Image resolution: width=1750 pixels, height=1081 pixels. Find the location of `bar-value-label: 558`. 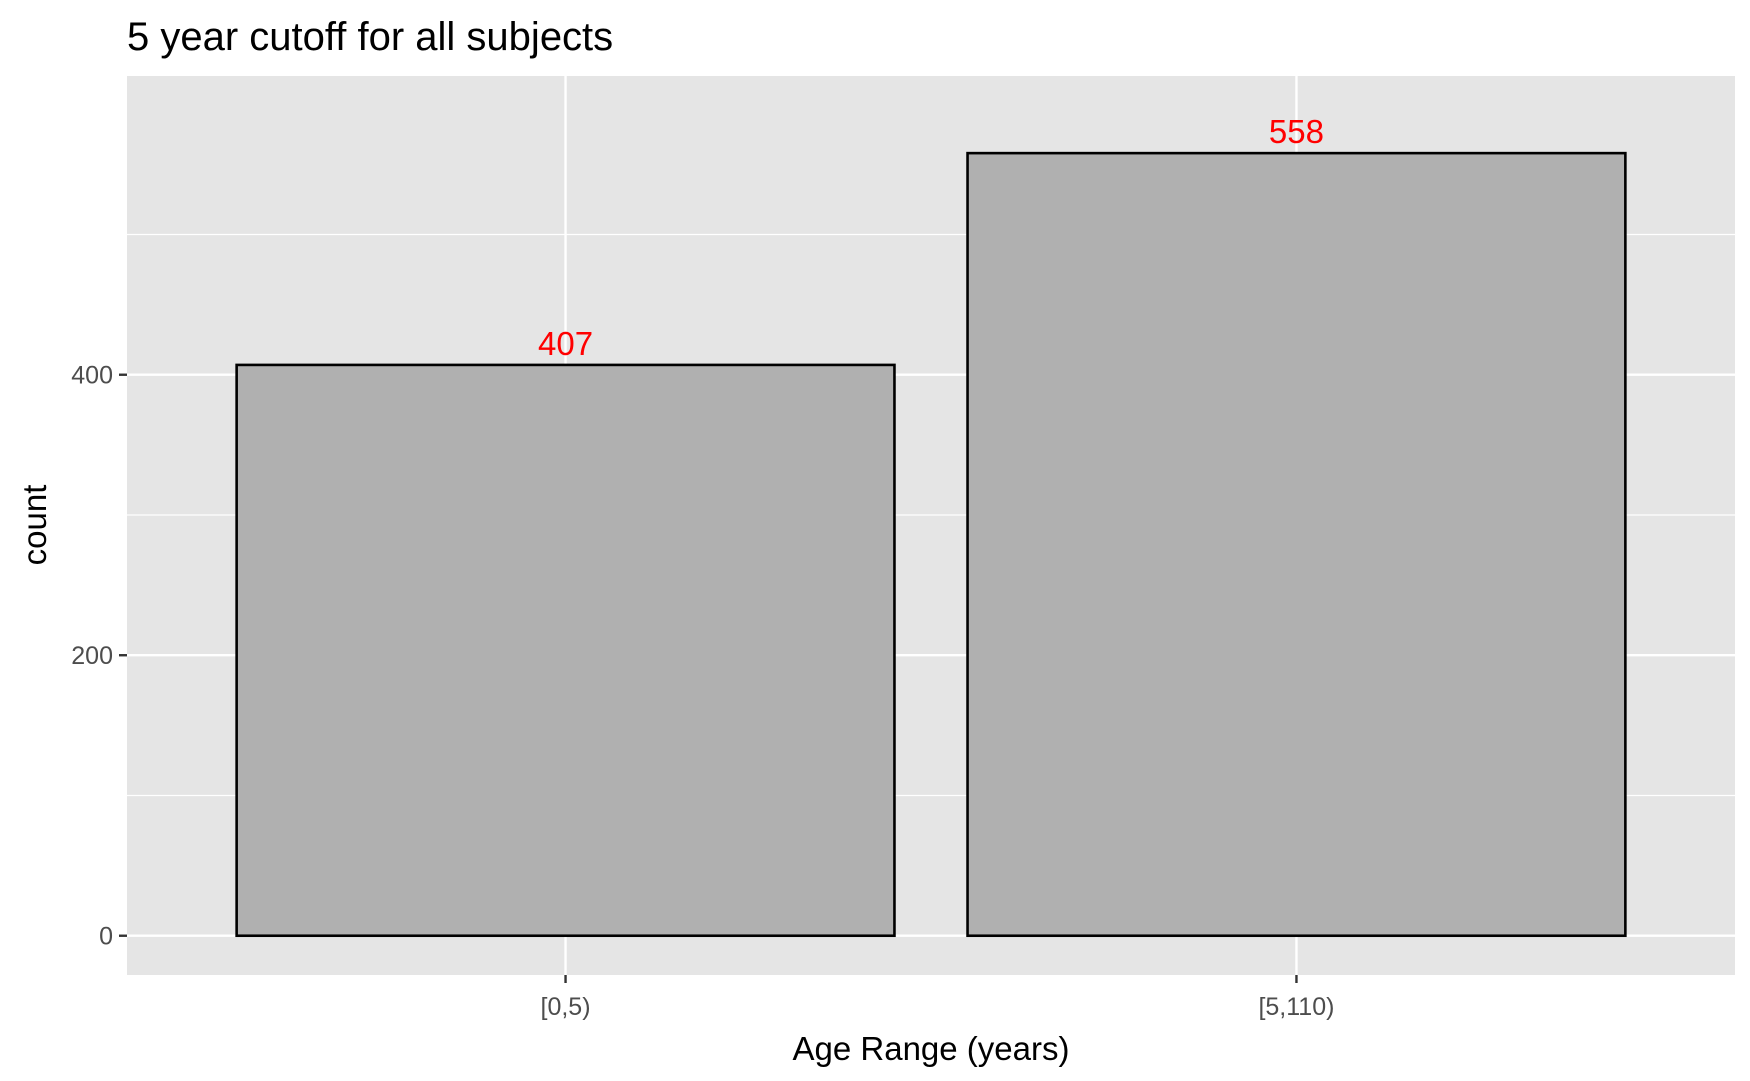

bar-value-label: 558 is located at coordinates (1296, 131).